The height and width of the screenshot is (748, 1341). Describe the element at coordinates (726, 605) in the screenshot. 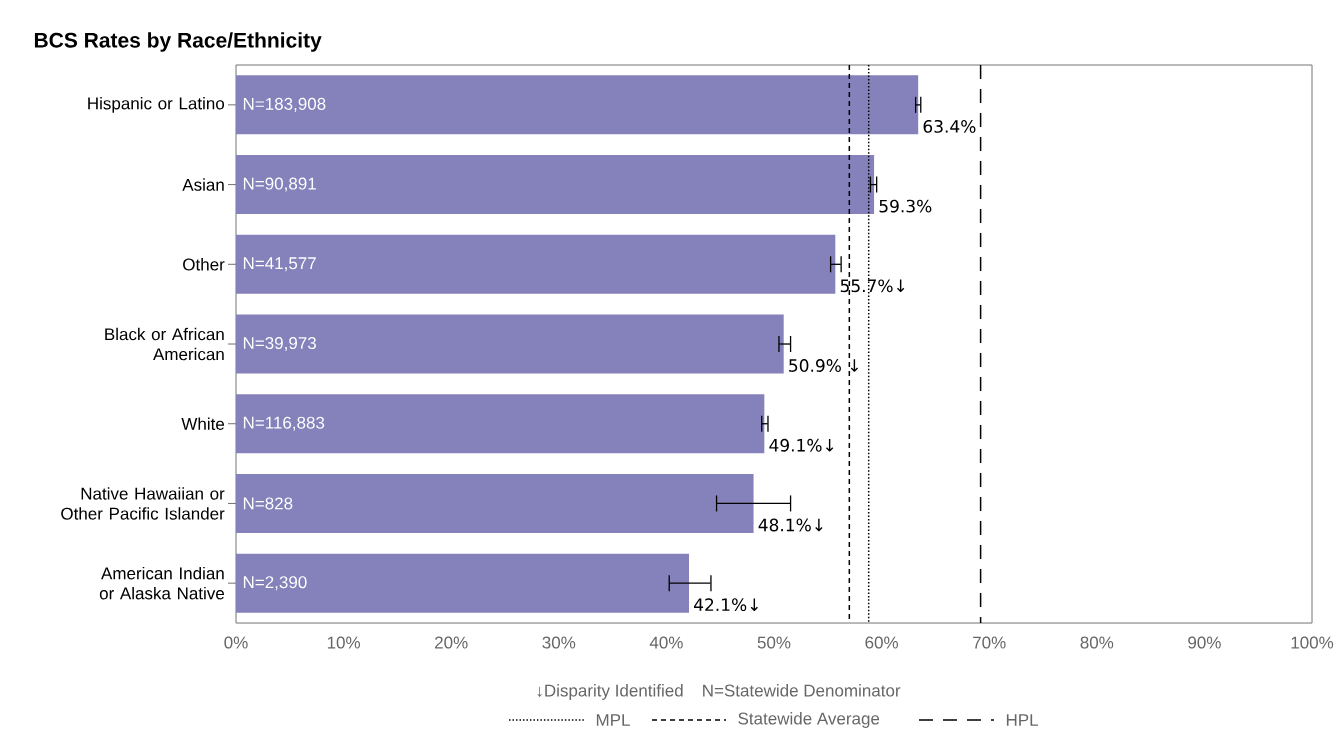

I see `data-label: 42.1%↓` at that location.